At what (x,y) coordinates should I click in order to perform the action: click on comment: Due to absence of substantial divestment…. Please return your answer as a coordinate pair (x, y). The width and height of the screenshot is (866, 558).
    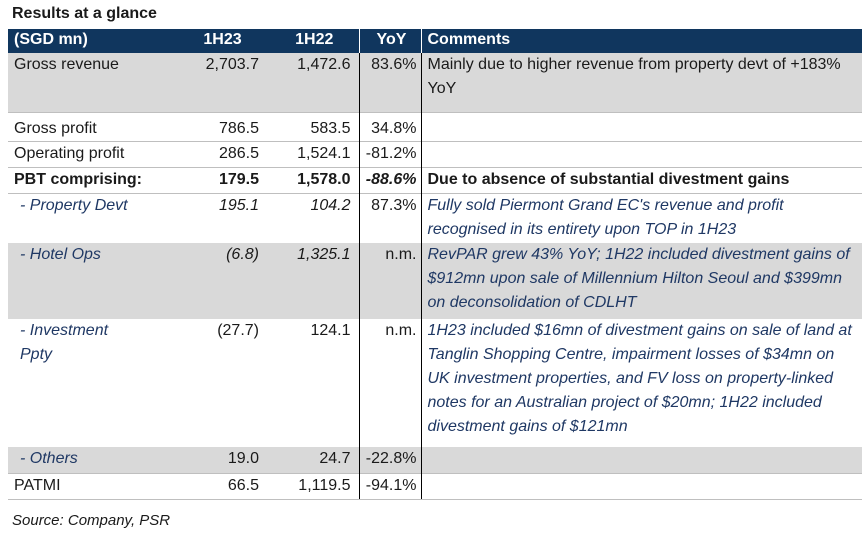
    Looking at the image, I should click on (641, 179).